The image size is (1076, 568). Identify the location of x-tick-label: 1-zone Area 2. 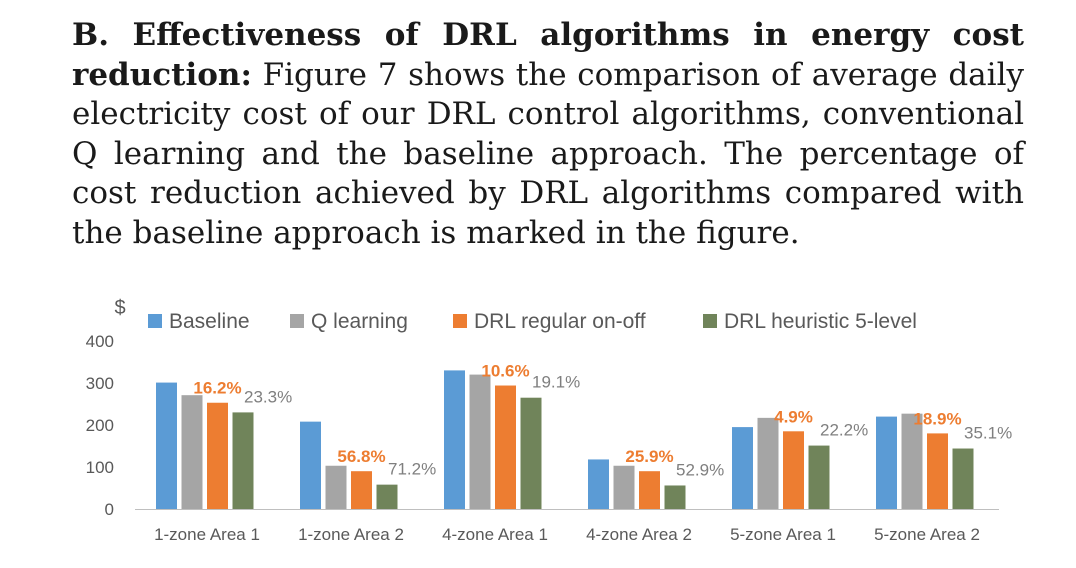
(351, 534).